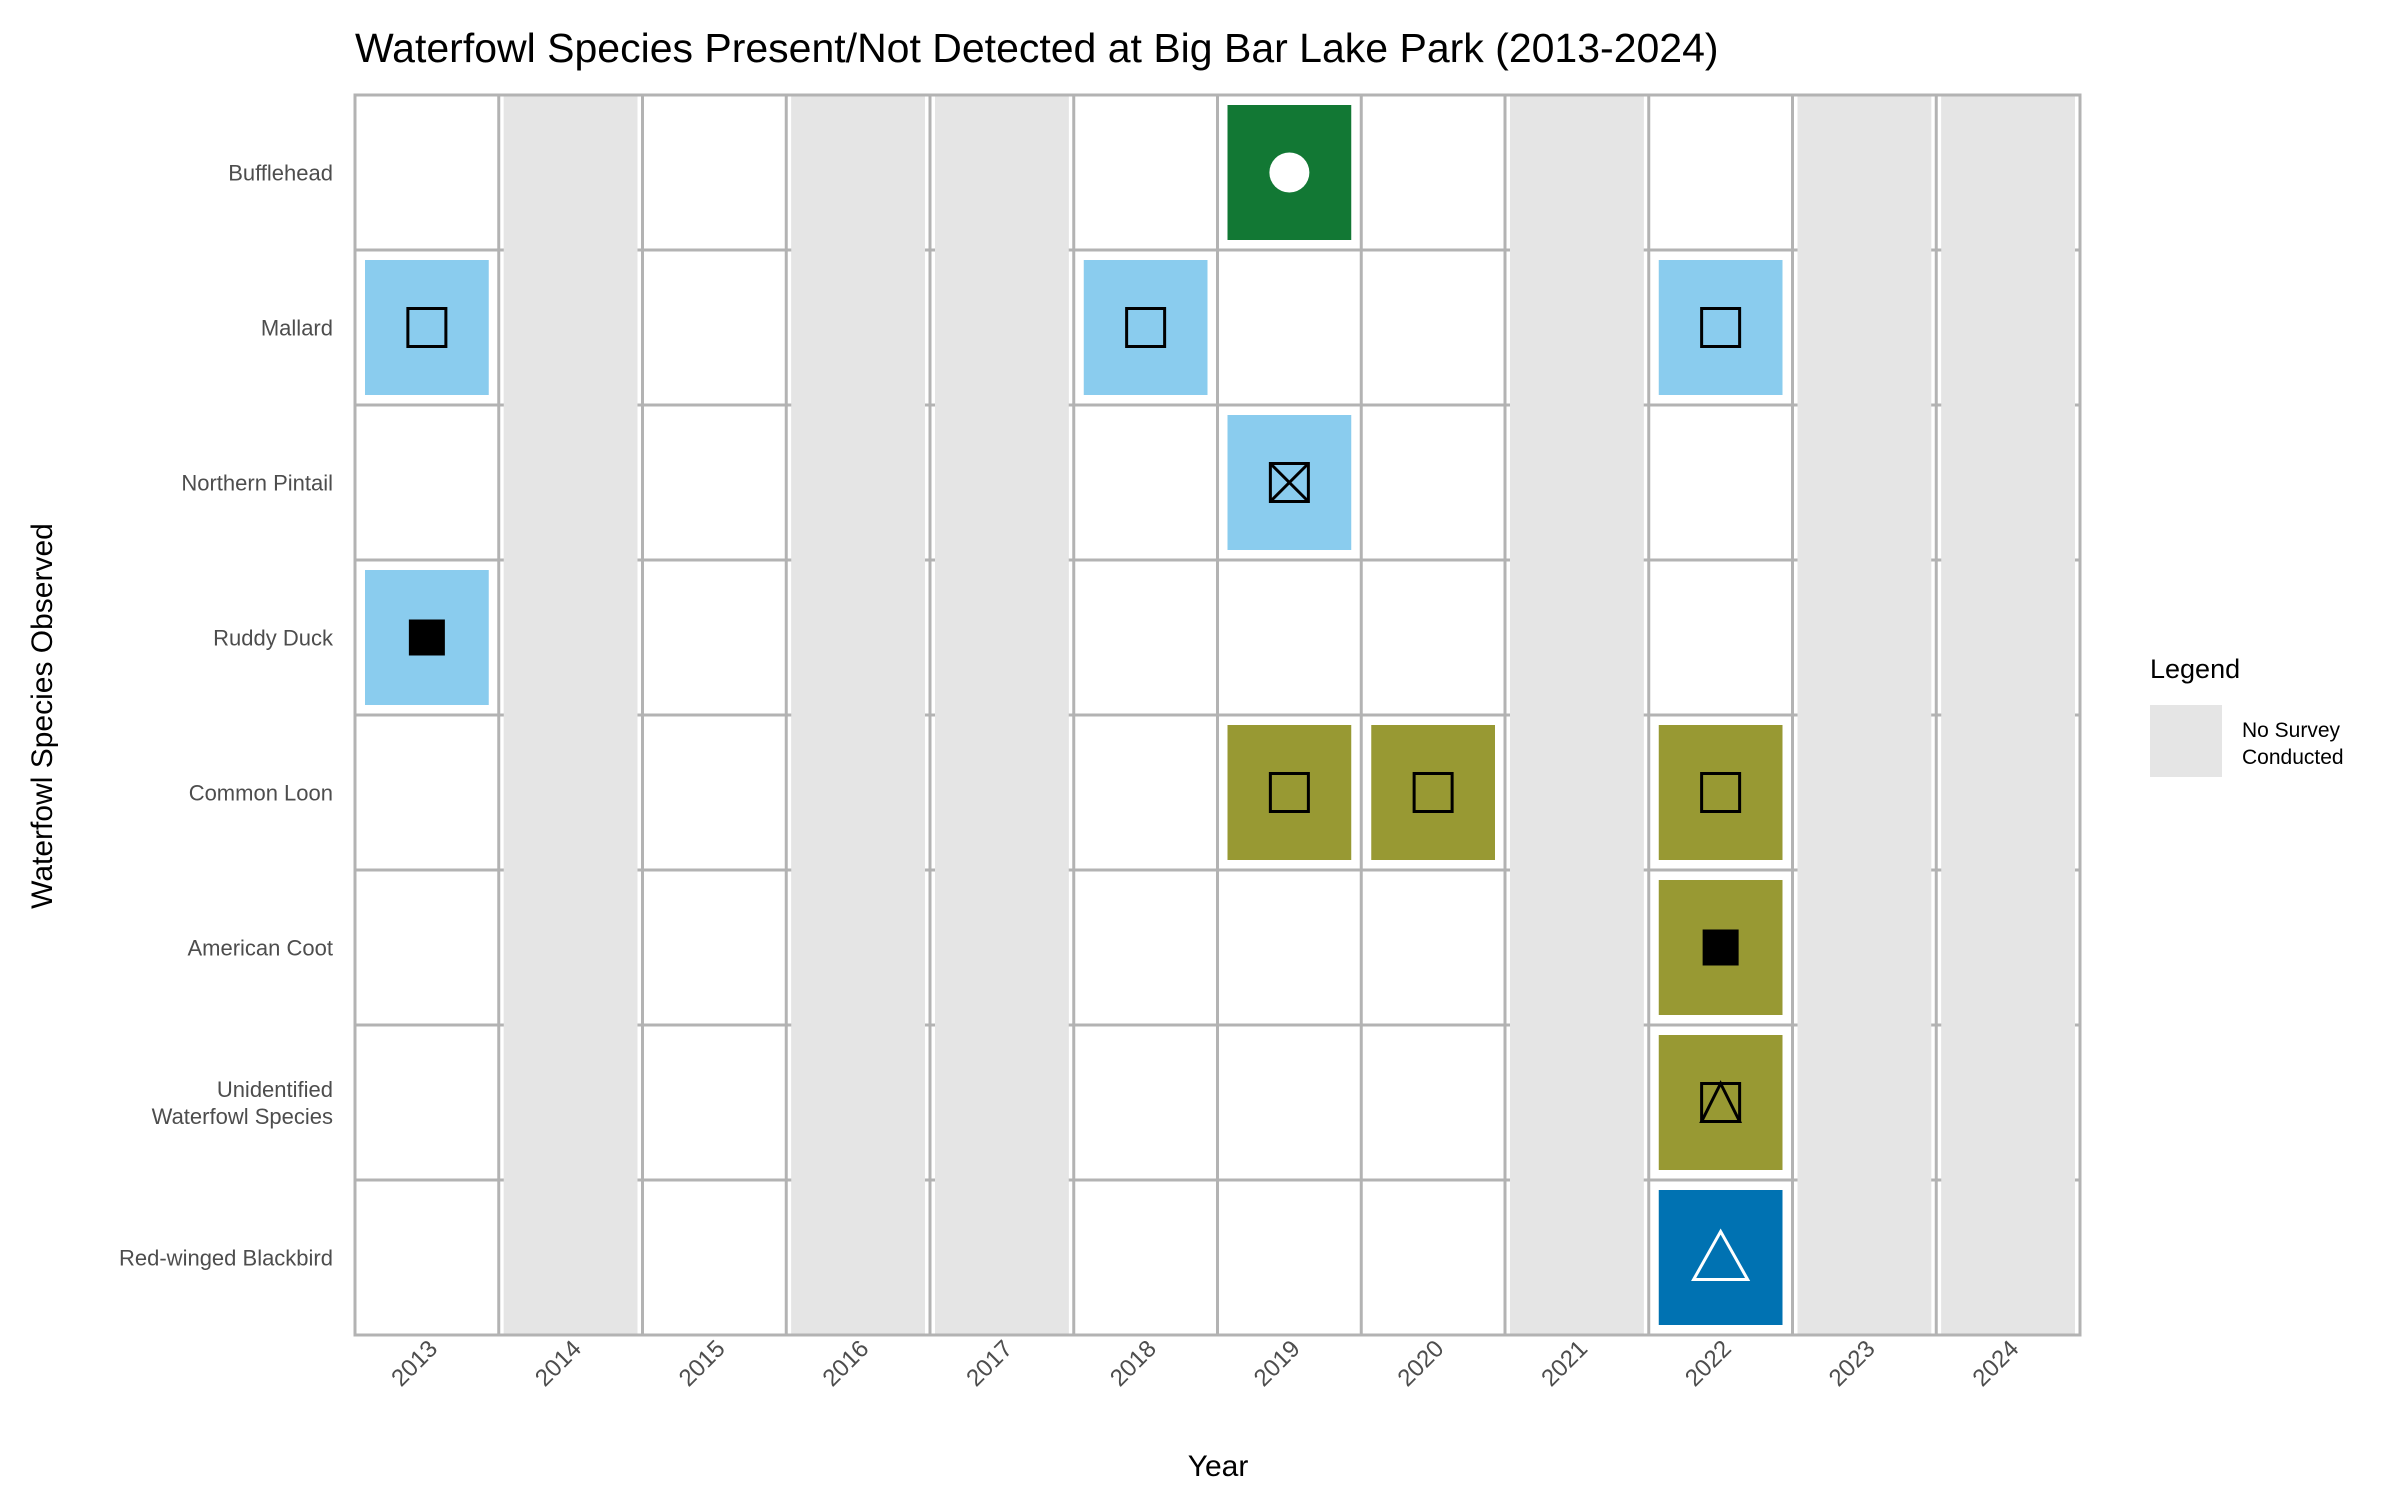  I want to click on x-tick-label-2014: 2014, so click(558, 1363).